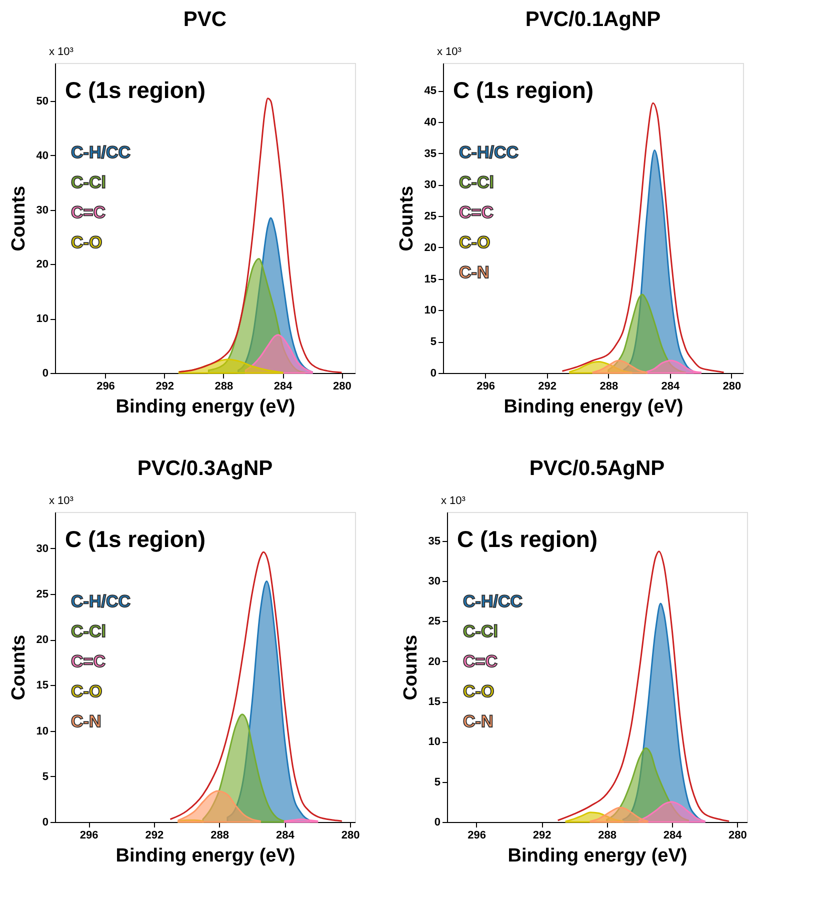 Image resolution: width=840 pixels, height=920 pixels. What do you see at coordinates (593, 19) in the screenshot?
I see `chart-title: PVC/0.1AgNP` at bounding box center [593, 19].